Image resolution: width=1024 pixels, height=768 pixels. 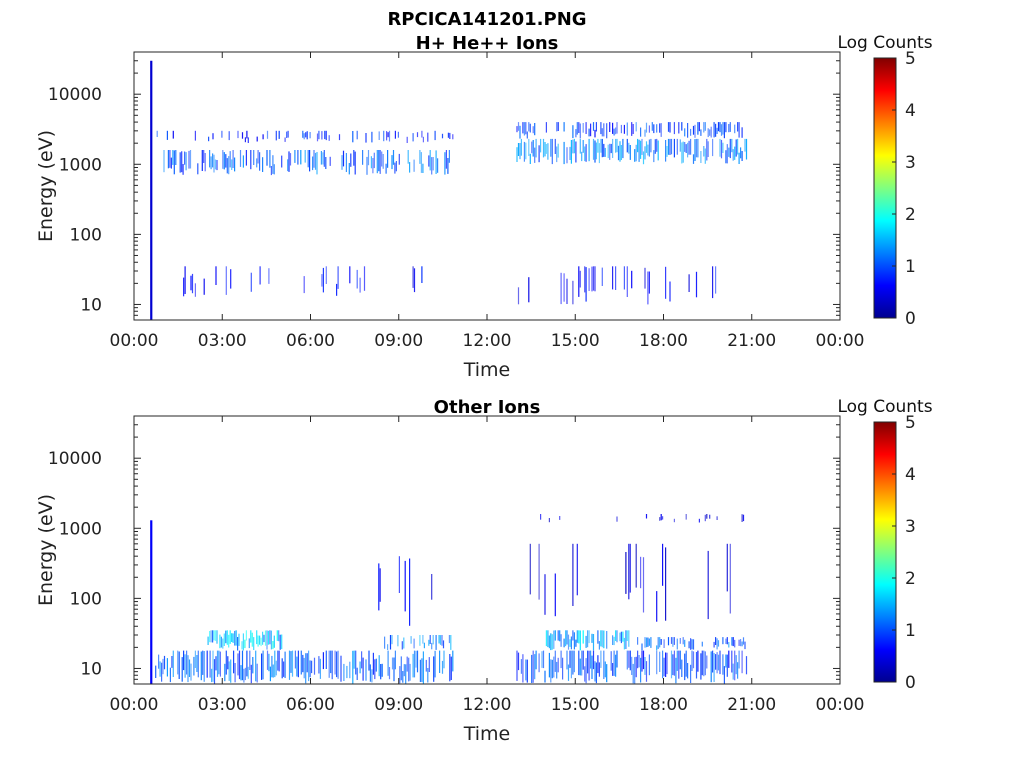 What do you see at coordinates (530, 569) in the screenshot?
I see `band-8-mark` at bounding box center [530, 569].